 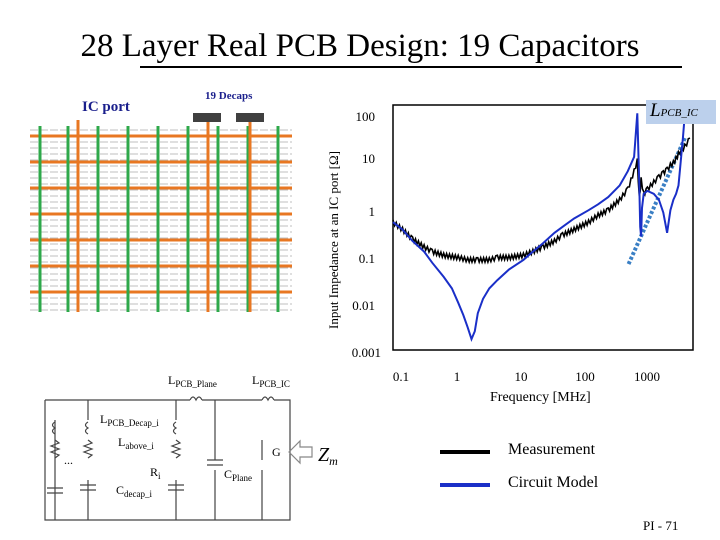 I want to click on y-tick-label: 0.001, so click(x=366, y=352).